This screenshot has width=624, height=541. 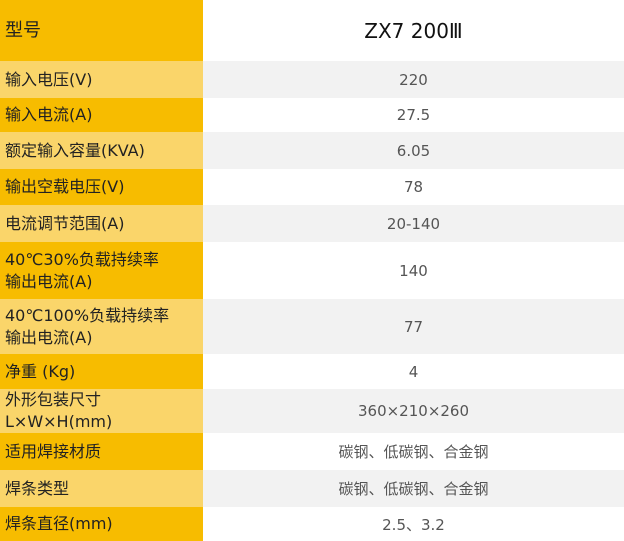 I want to click on table-row: 焊条类型 碳钢、低碳钢、合金钢, so click(x=312, y=488).